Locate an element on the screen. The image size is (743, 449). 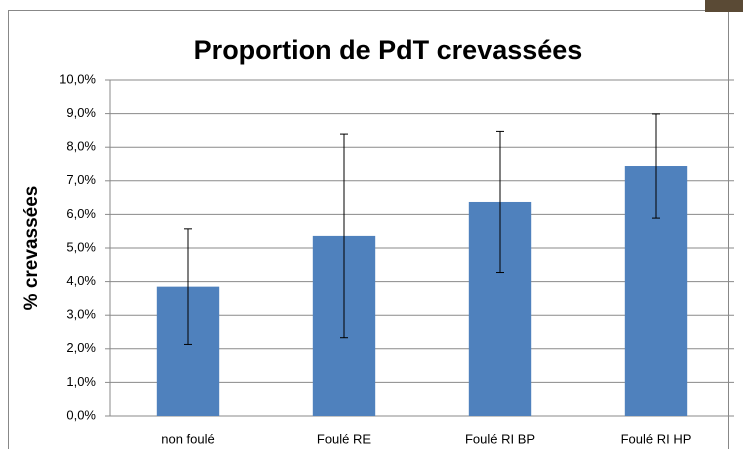
thumbnail is located at coordinates (724, 6).